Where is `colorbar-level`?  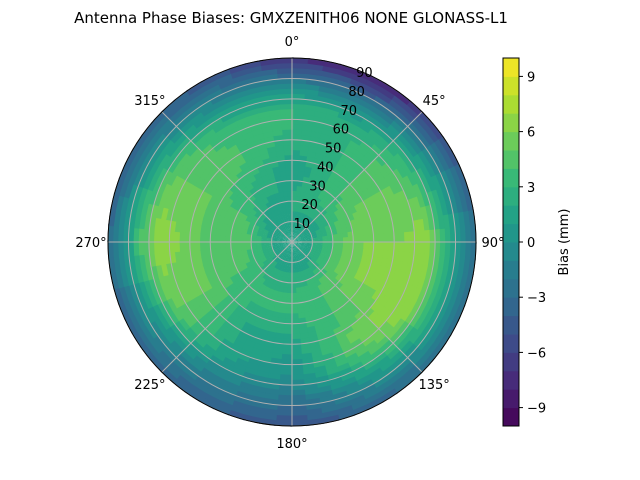 colorbar-level is located at coordinates (511, 196).